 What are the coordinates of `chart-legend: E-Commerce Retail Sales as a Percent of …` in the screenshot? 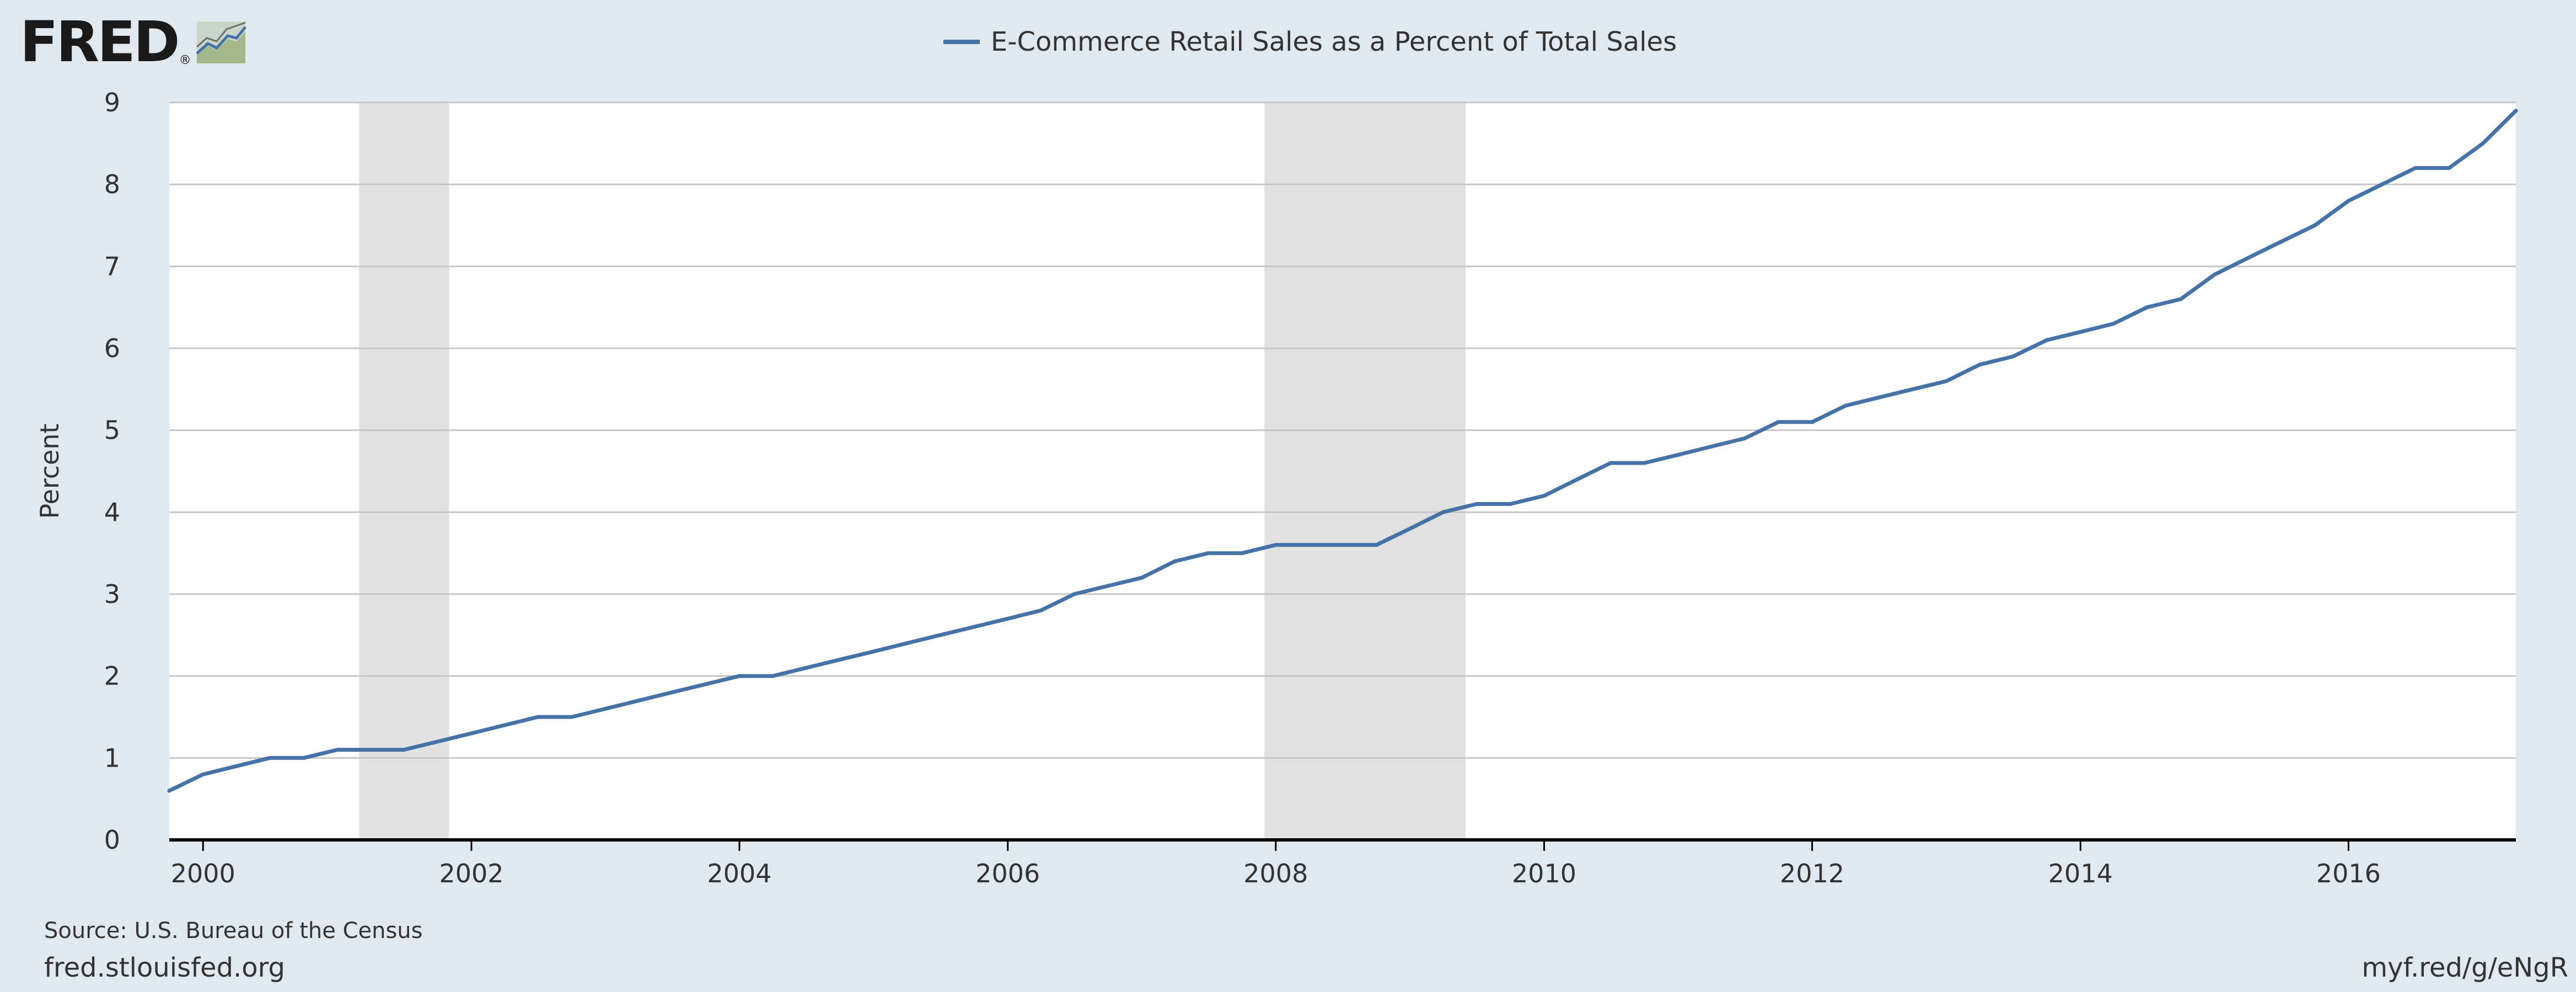 It's located at (1288, 41).